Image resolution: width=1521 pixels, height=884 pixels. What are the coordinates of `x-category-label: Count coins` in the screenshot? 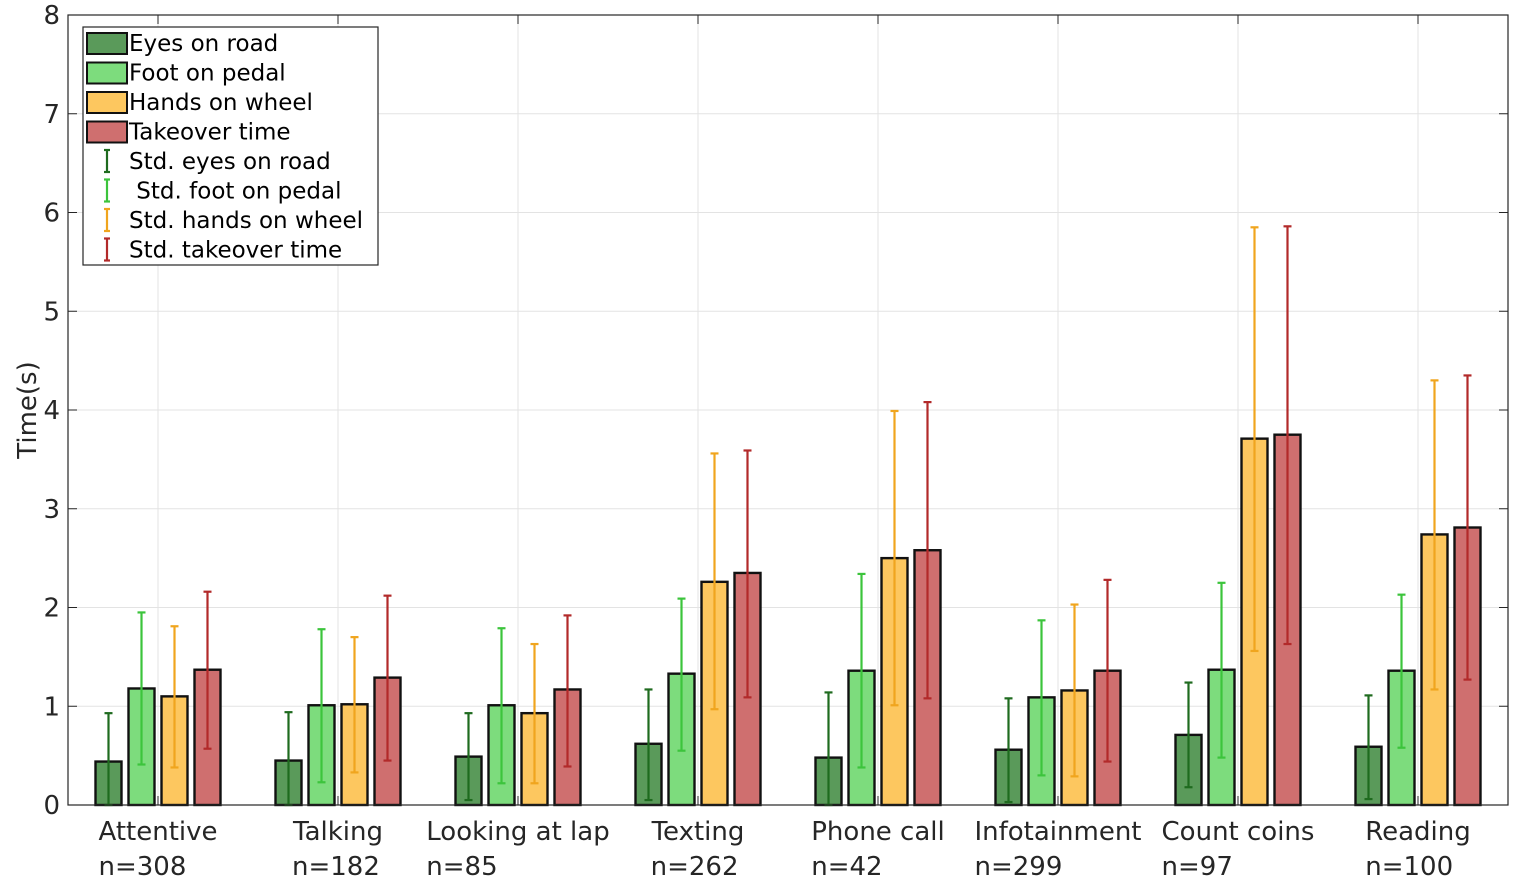 It's located at (1238, 832).